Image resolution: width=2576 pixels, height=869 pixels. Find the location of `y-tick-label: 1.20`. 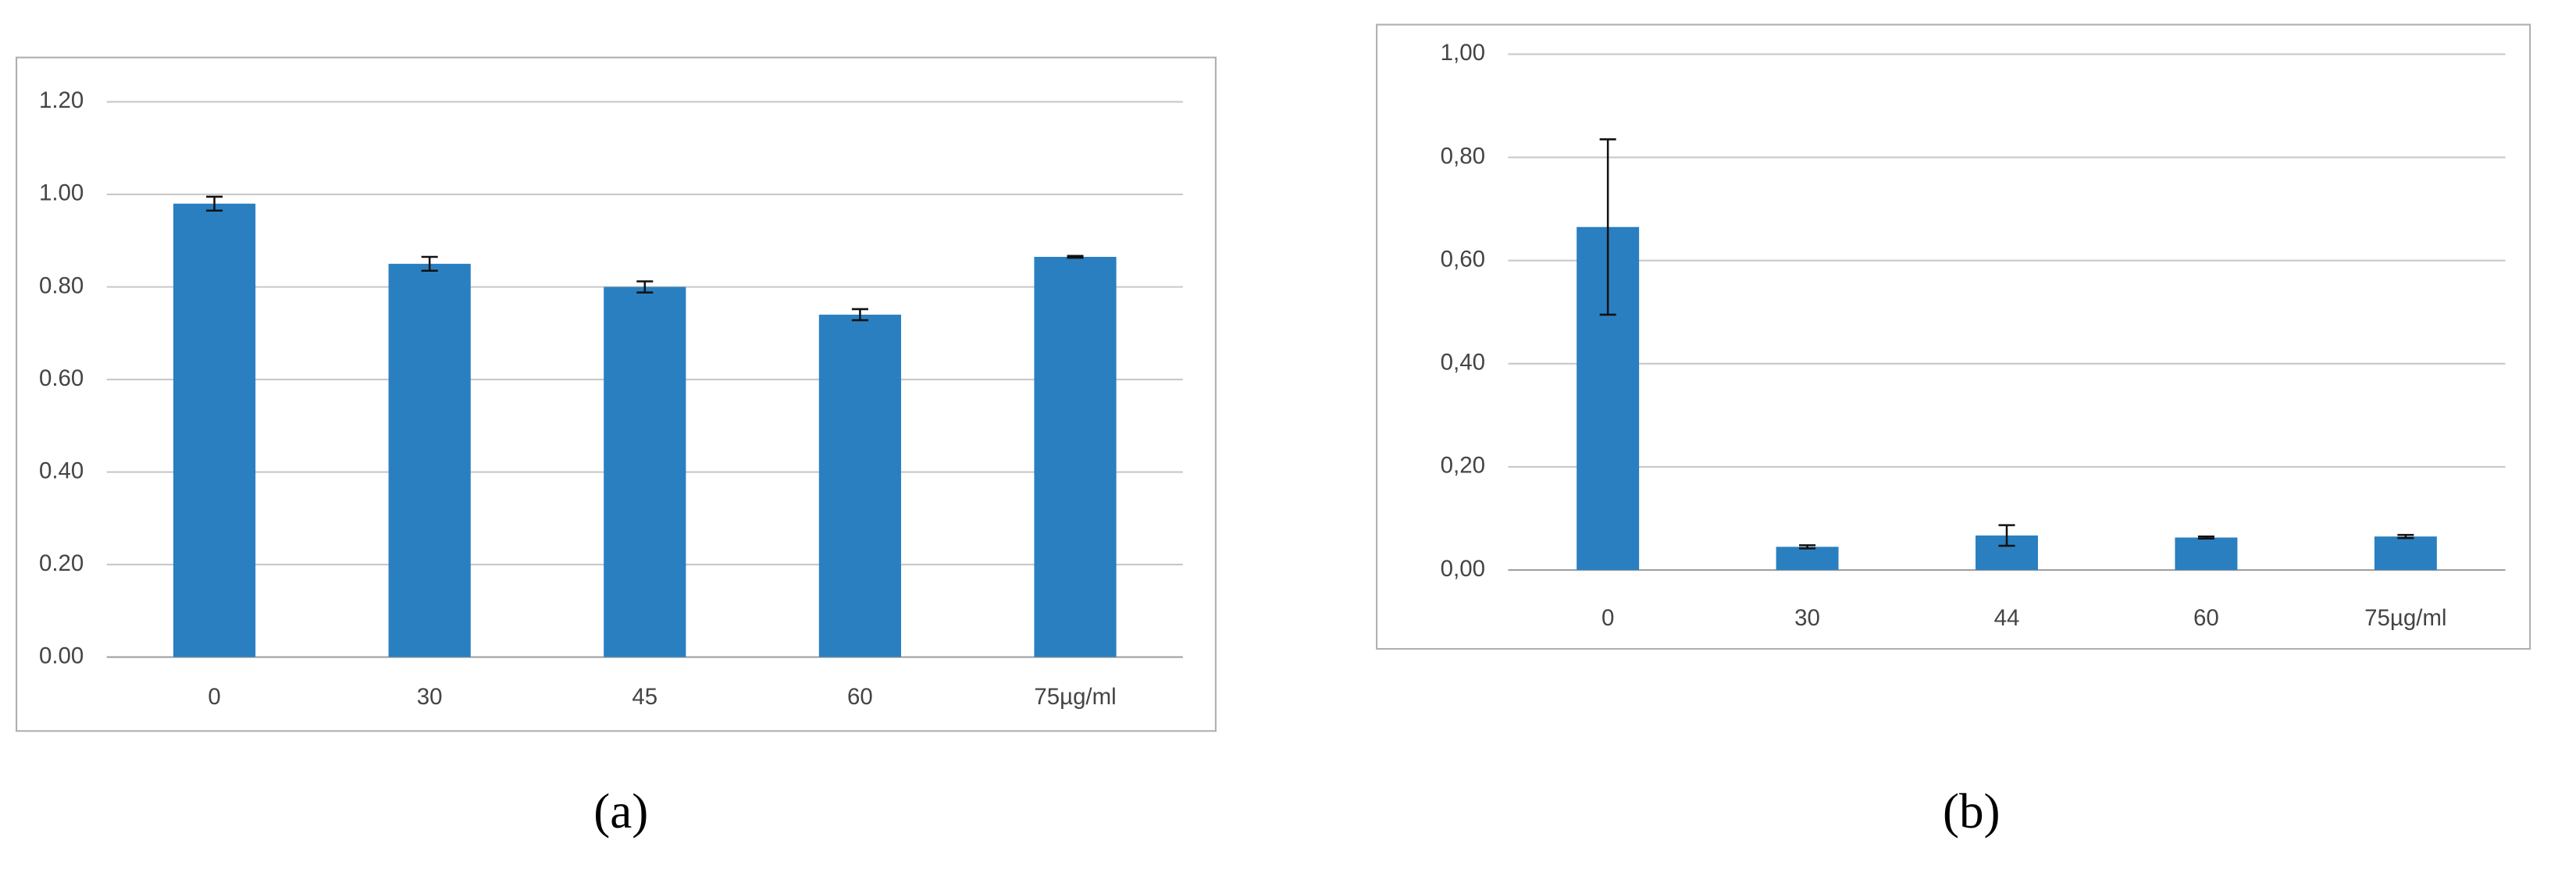

y-tick-label: 1.20 is located at coordinates (61, 100).